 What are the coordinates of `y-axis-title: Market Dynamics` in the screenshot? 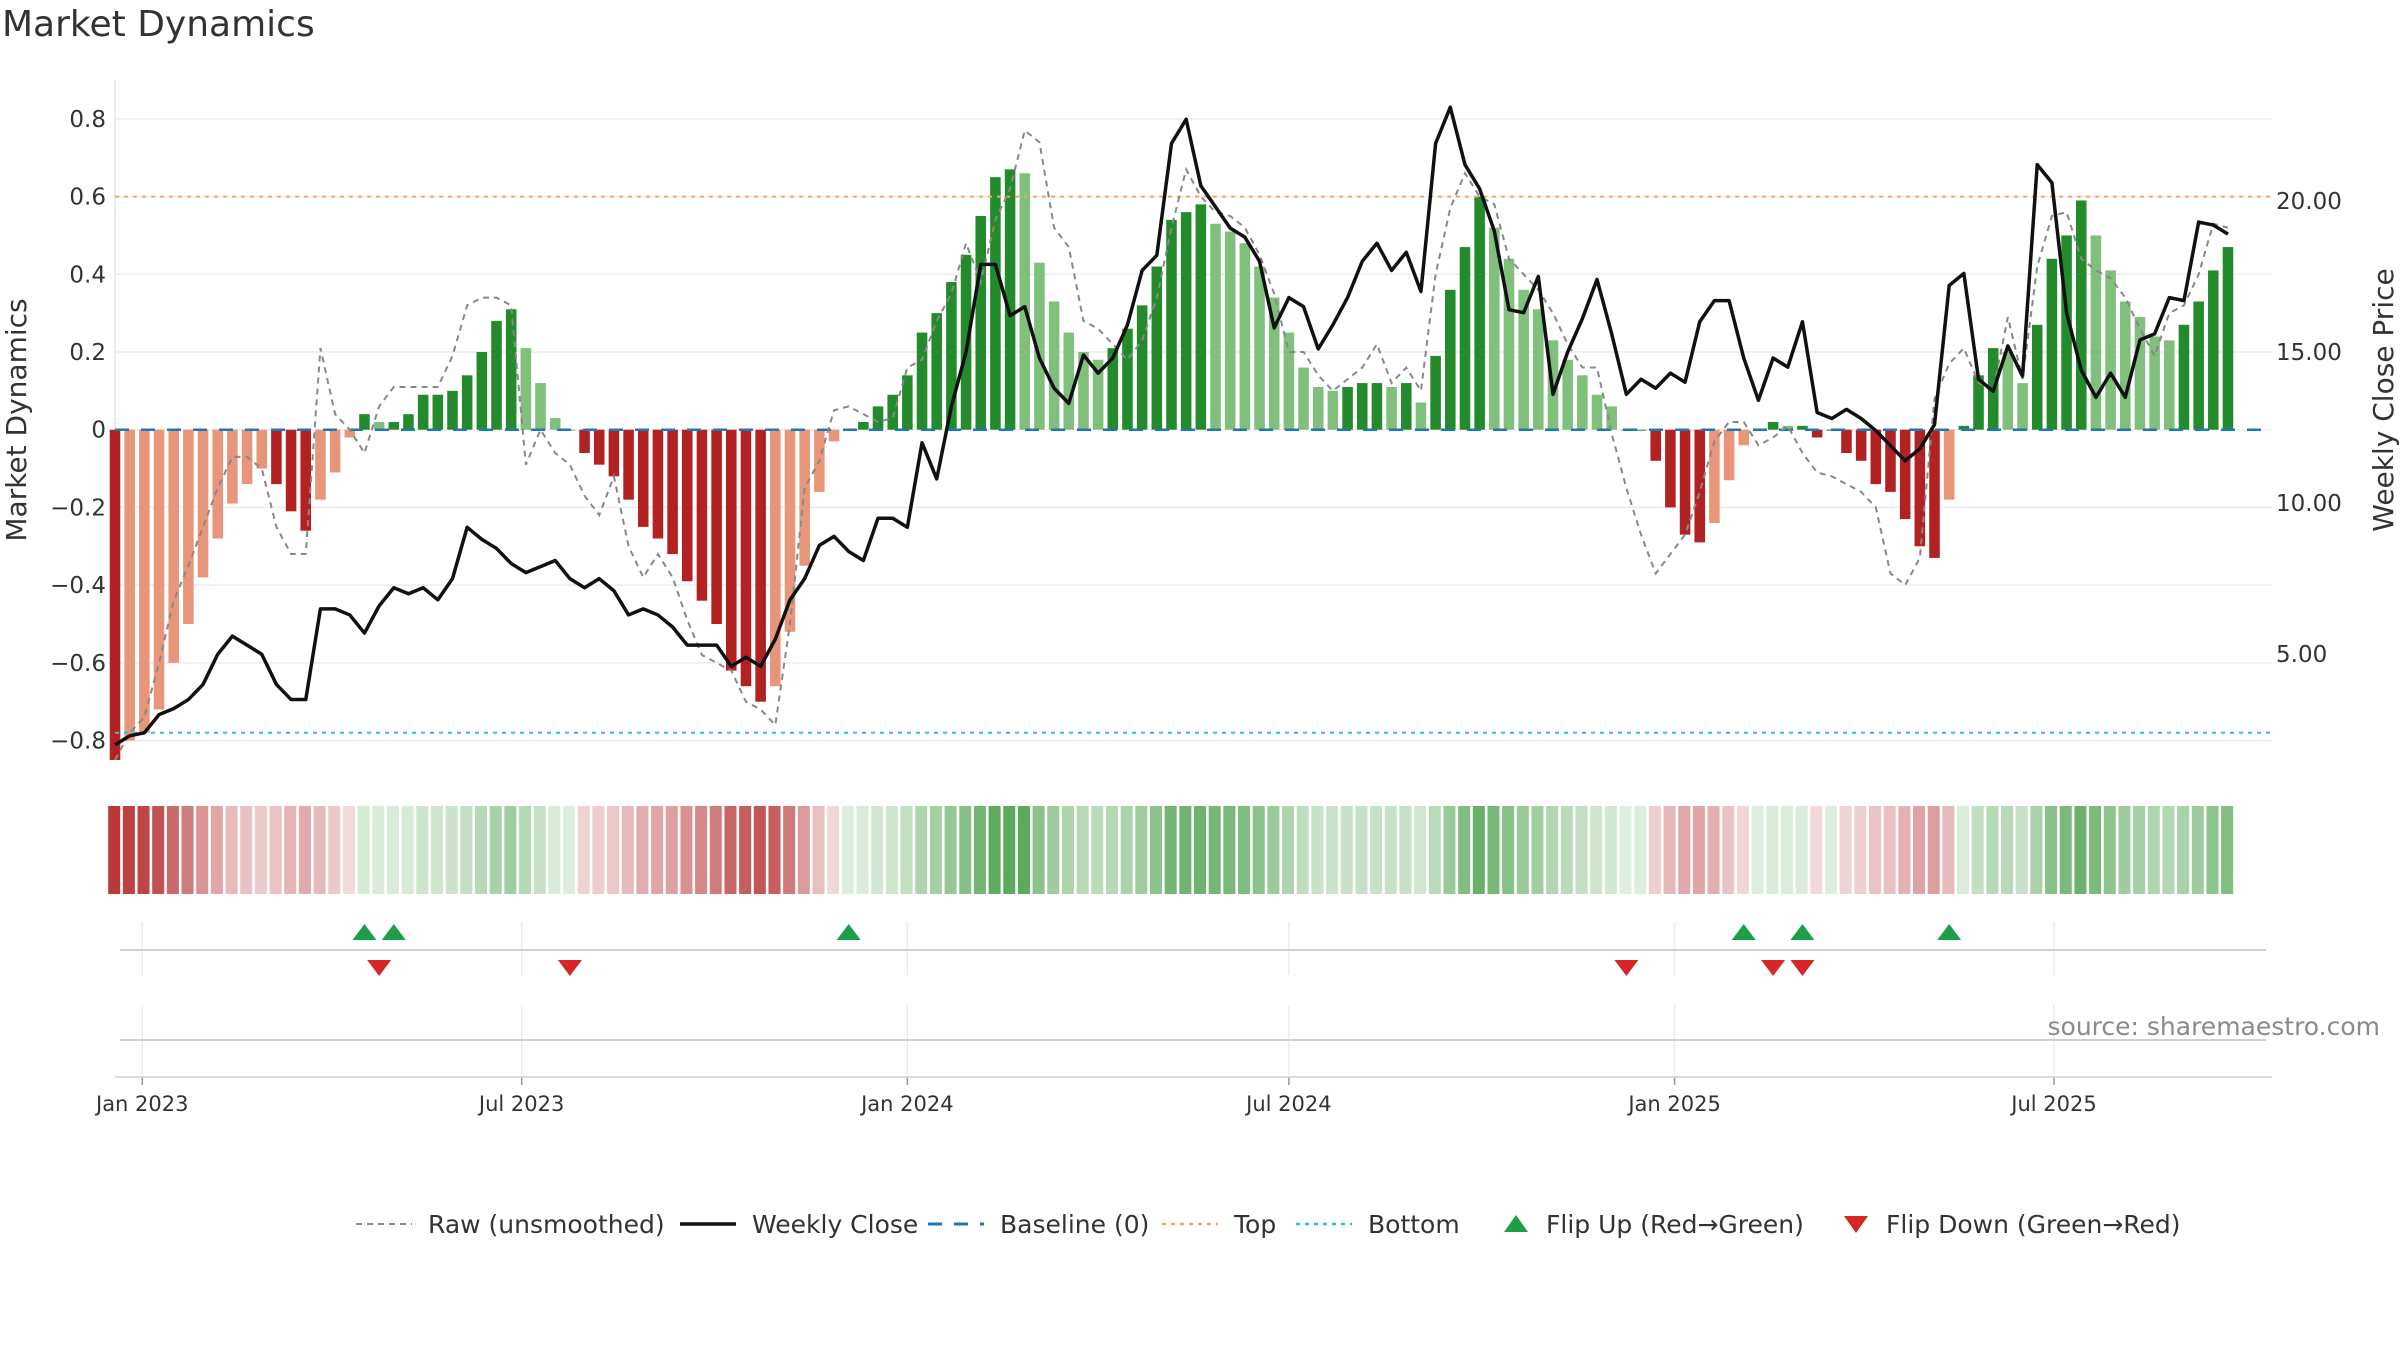 It's located at (16, 419).